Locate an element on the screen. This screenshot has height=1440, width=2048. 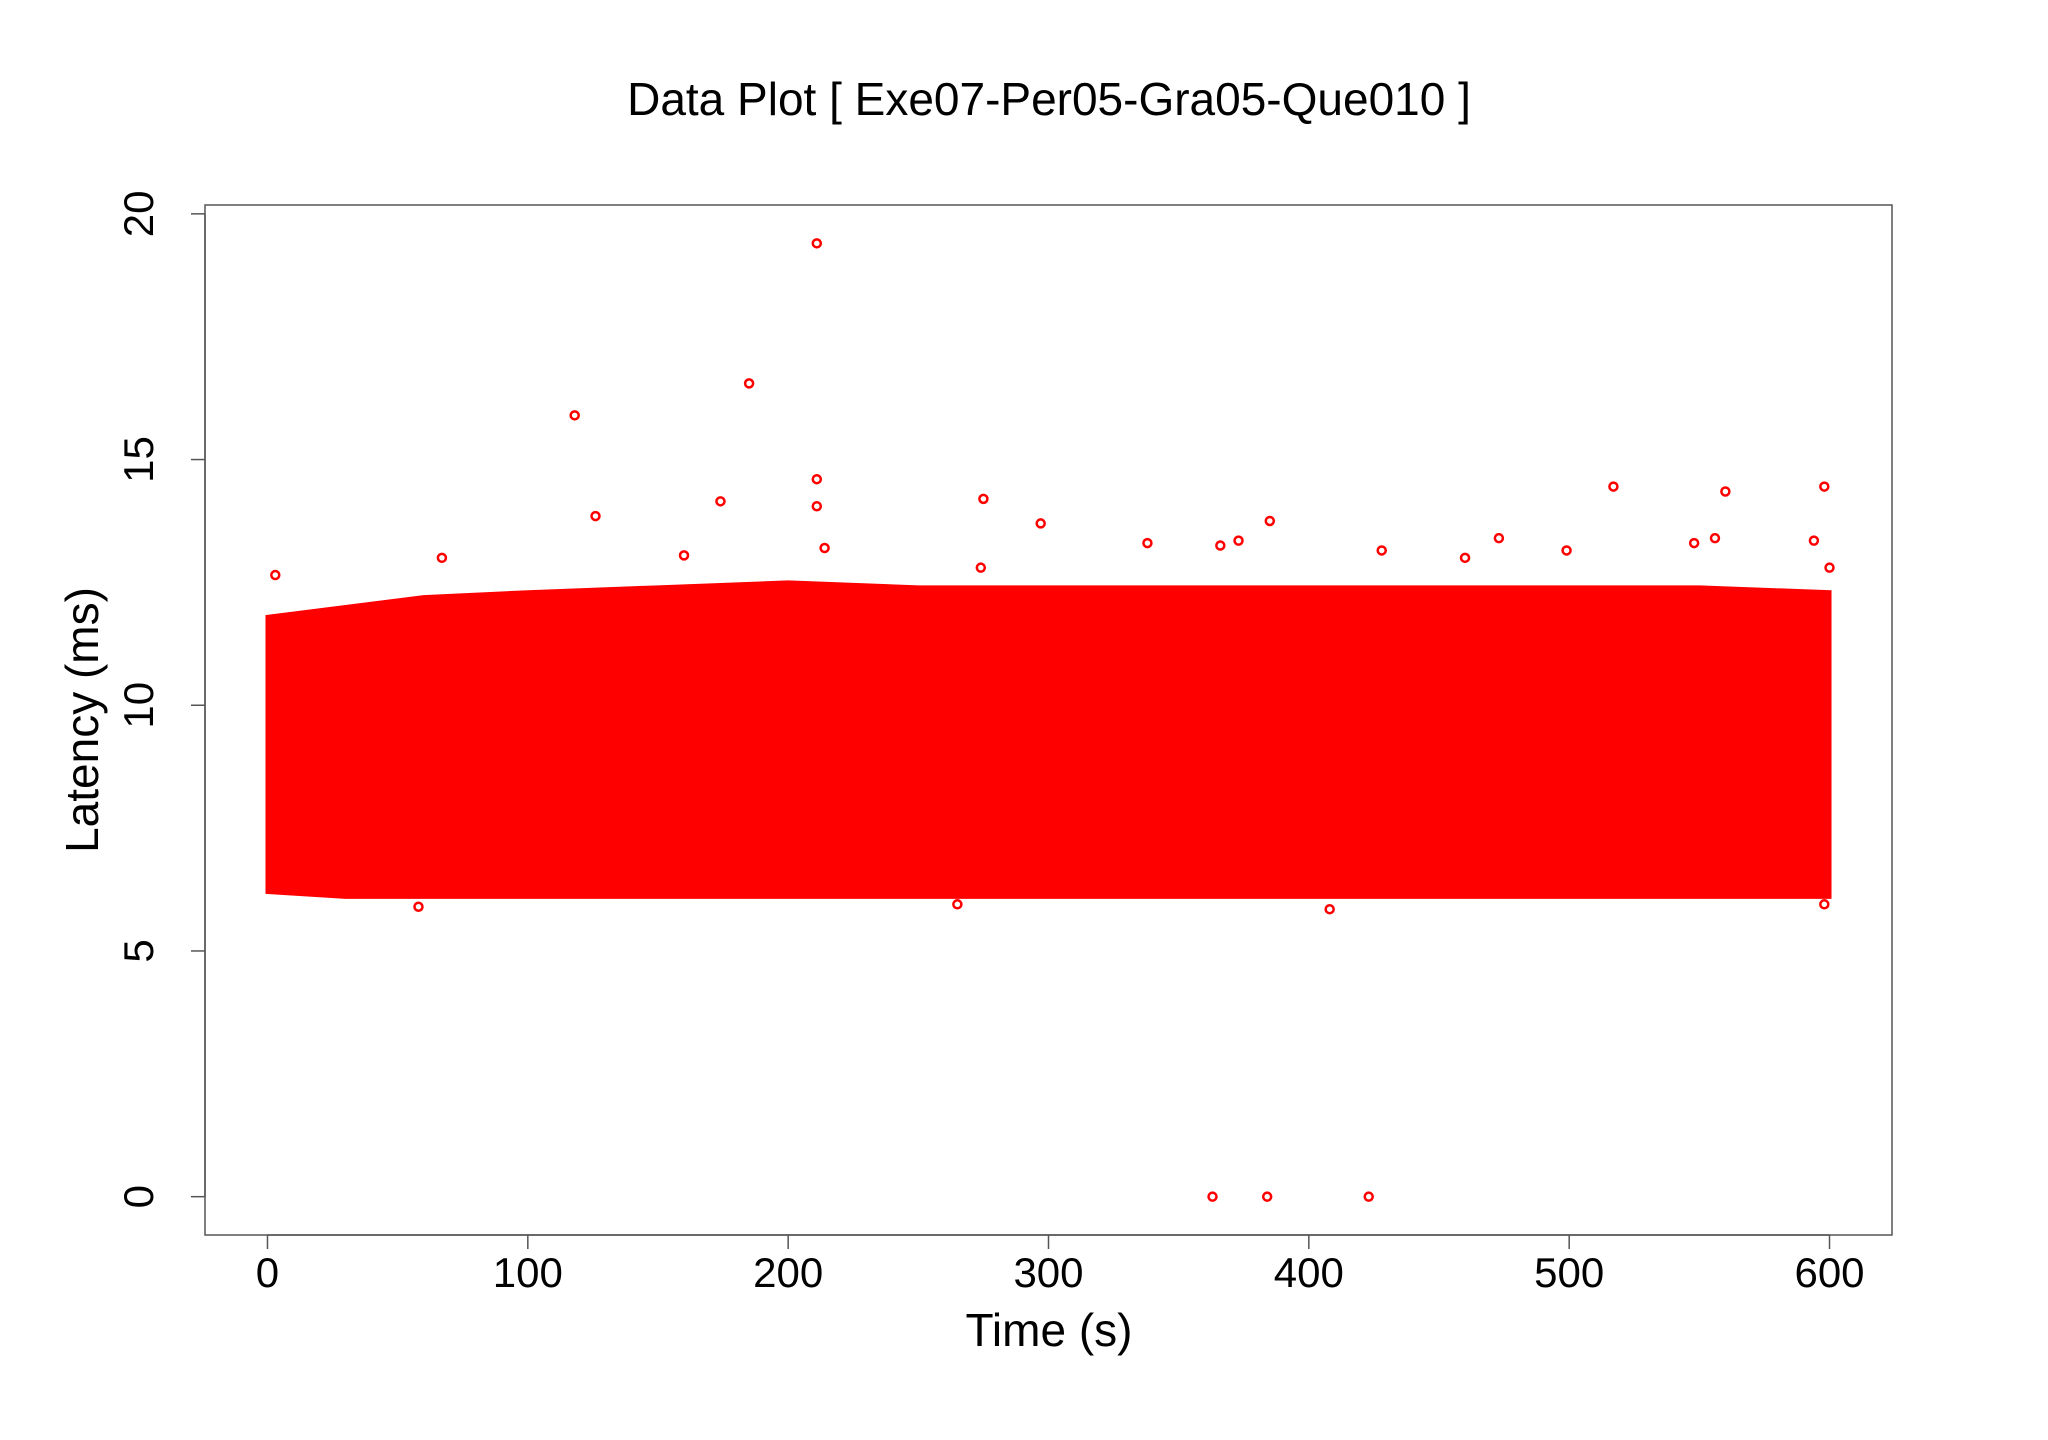
x-tick-label: 300 is located at coordinates (1048, 1272).